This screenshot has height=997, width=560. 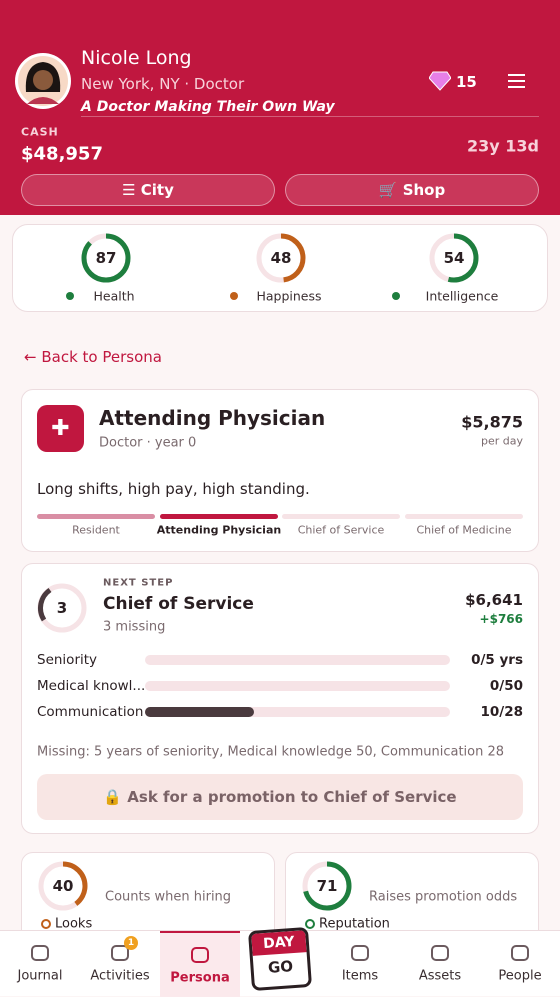 What do you see at coordinates (501, 712) in the screenshot?
I see `requirement-value: 10/28` at bounding box center [501, 712].